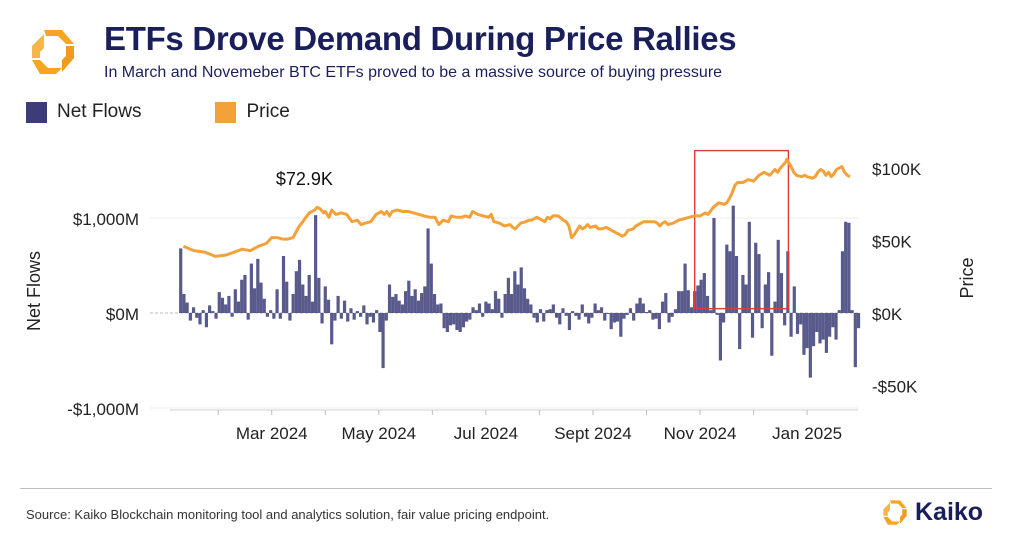 Image resolution: width=1012 pixels, height=544 pixels. What do you see at coordinates (506, 488) in the screenshot?
I see `footer-divider` at bounding box center [506, 488].